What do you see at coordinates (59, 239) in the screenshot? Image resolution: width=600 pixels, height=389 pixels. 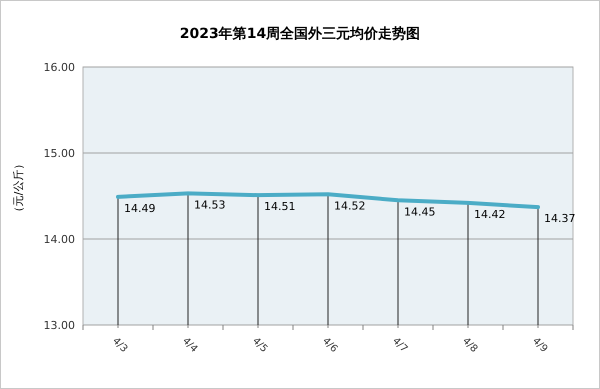 I see `y-tick-label: 14.00` at bounding box center [59, 239].